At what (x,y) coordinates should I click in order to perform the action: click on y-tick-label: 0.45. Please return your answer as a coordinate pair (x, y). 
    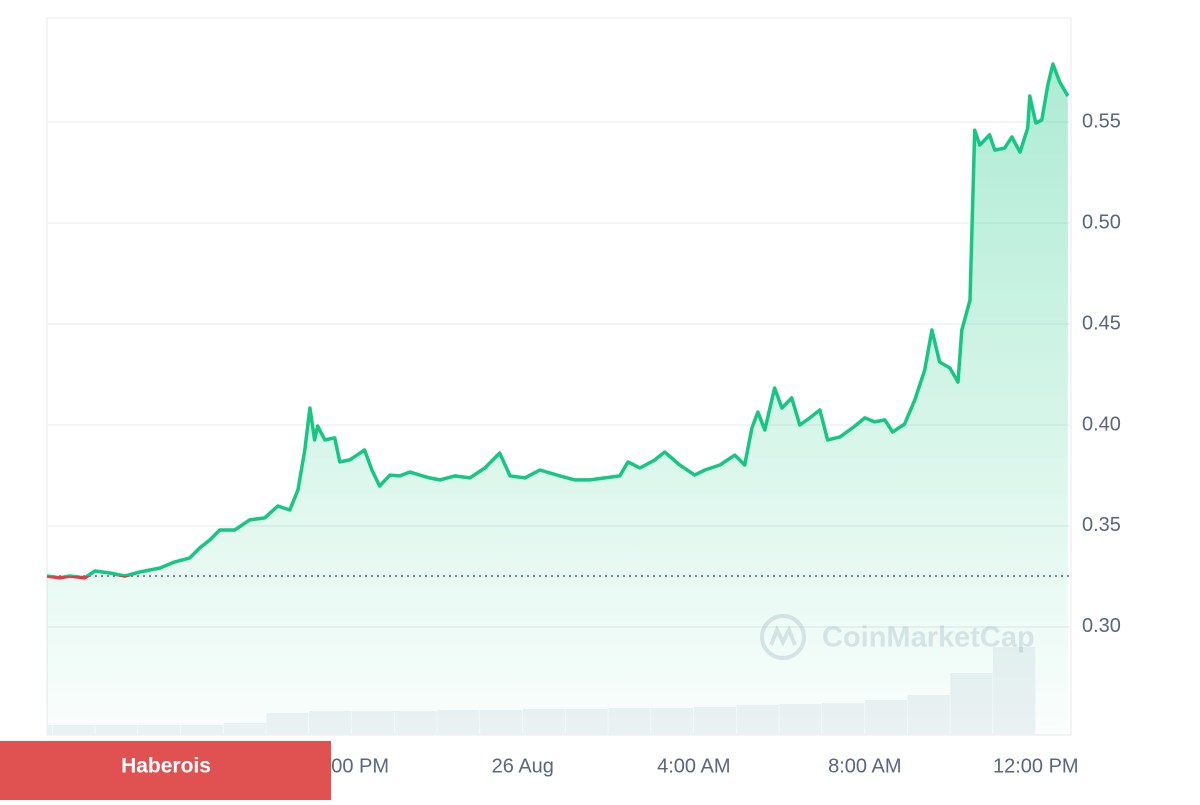
    Looking at the image, I should click on (1101, 323).